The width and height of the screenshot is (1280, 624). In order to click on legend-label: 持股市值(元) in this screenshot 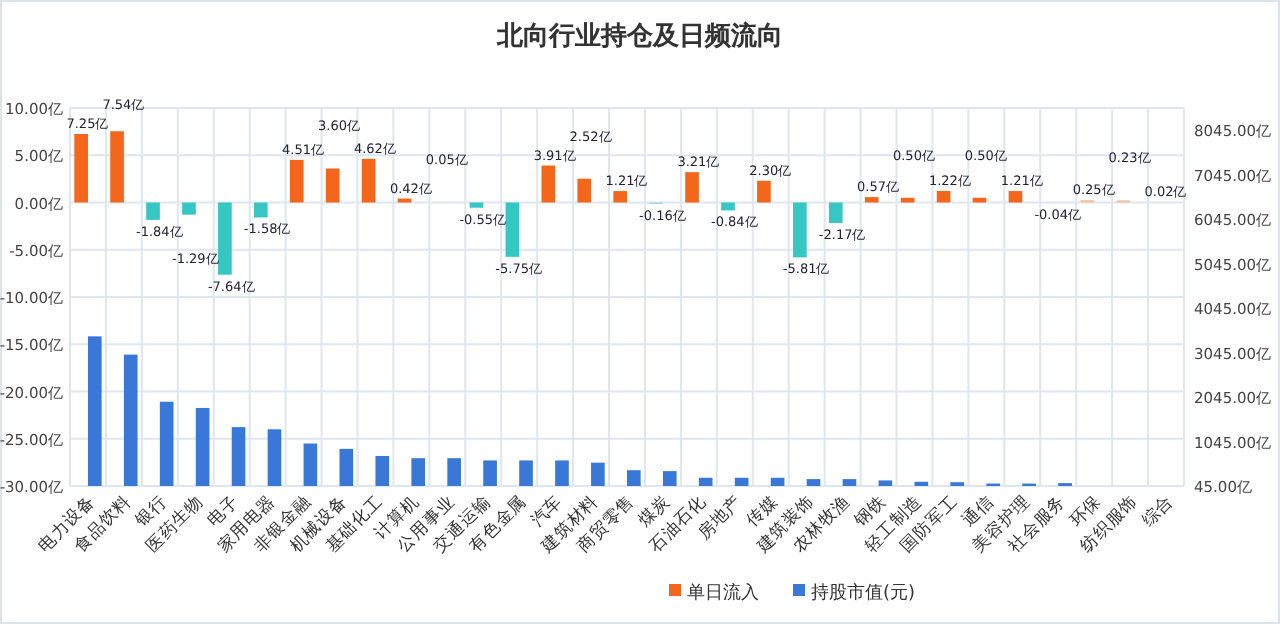, I will do `click(863, 593)`.